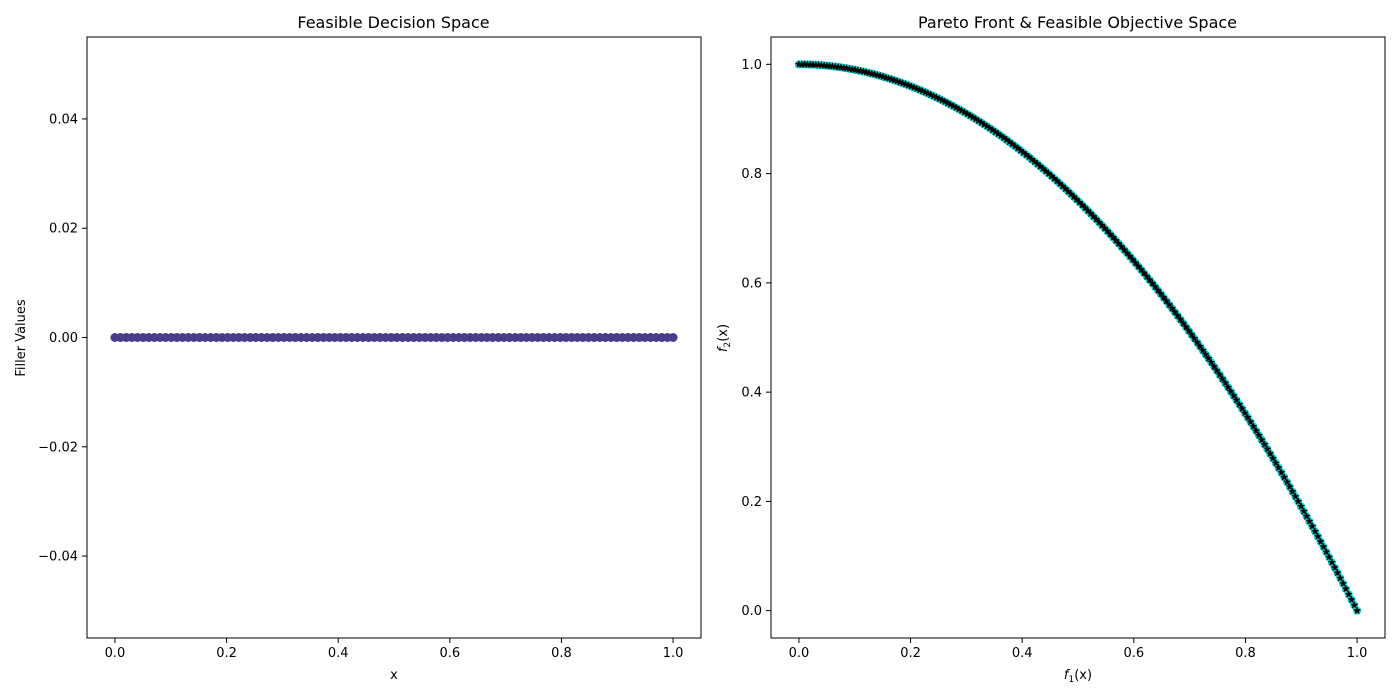 The image size is (1400, 700). What do you see at coordinates (115, 653) in the screenshot?
I see `decision-space-x-tick-label: 0.0` at bounding box center [115, 653].